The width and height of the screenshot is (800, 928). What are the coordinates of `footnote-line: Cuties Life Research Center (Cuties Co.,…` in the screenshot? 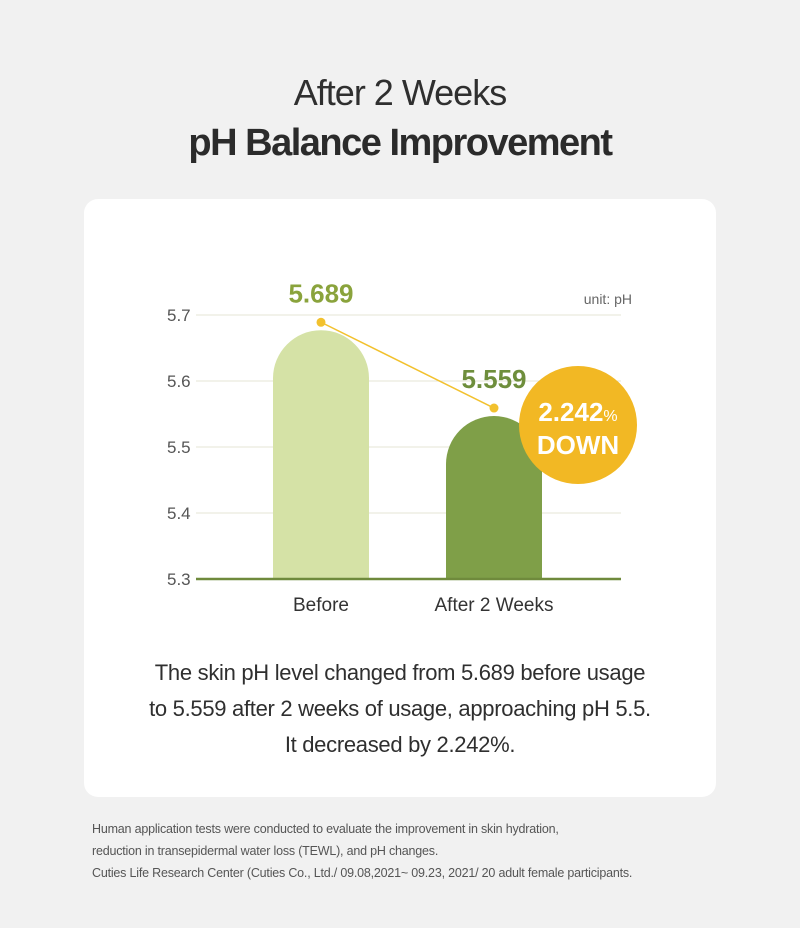 It's located at (362, 873).